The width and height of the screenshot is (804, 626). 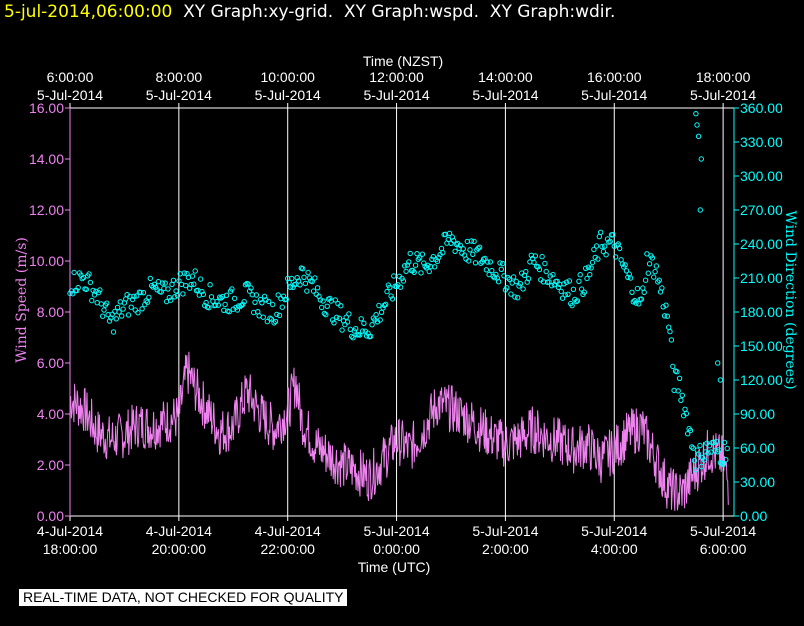 What do you see at coordinates (88, 12) in the screenshot?
I see `header-timestamp: 5-jul-2014,06:00:00` at bounding box center [88, 12].